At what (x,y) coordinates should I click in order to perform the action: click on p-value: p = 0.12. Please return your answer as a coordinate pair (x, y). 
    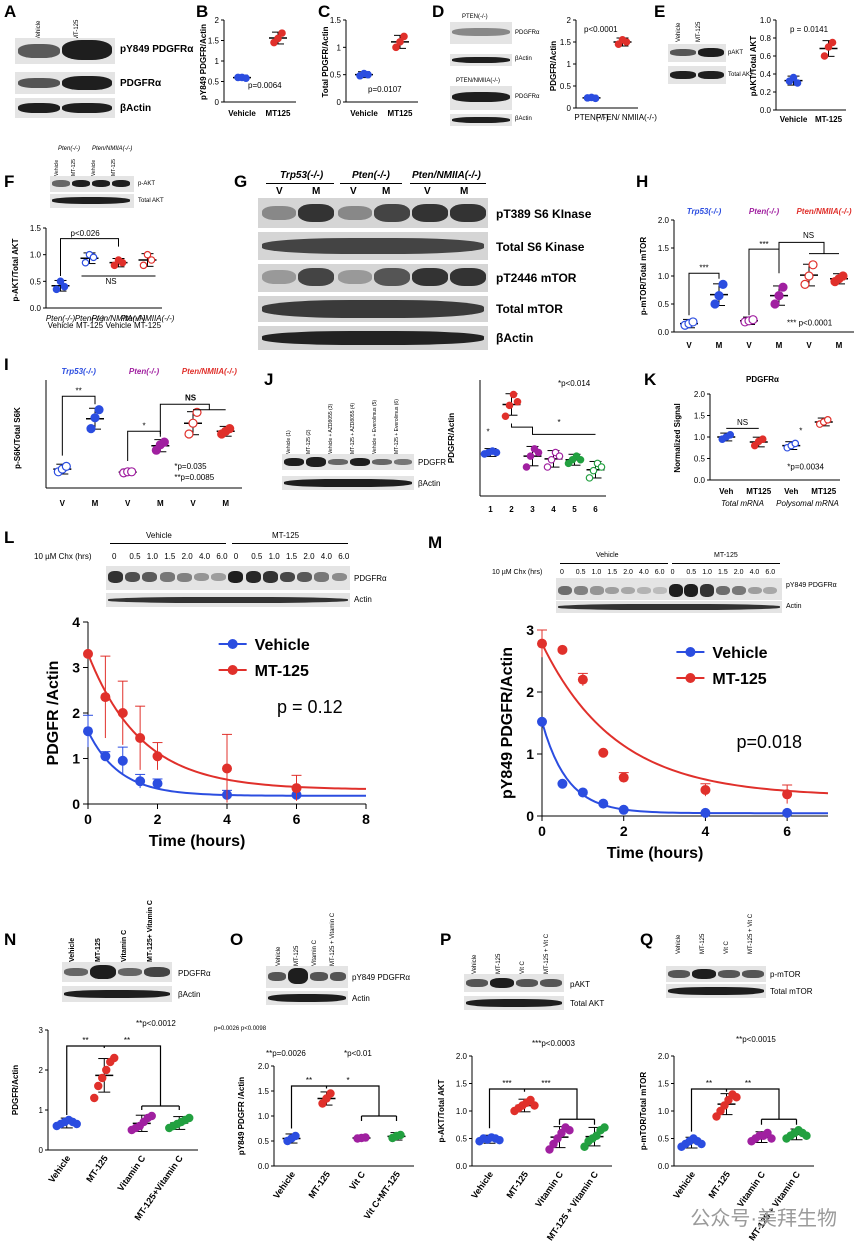
    Looking at the image, I should click on (310, 707).